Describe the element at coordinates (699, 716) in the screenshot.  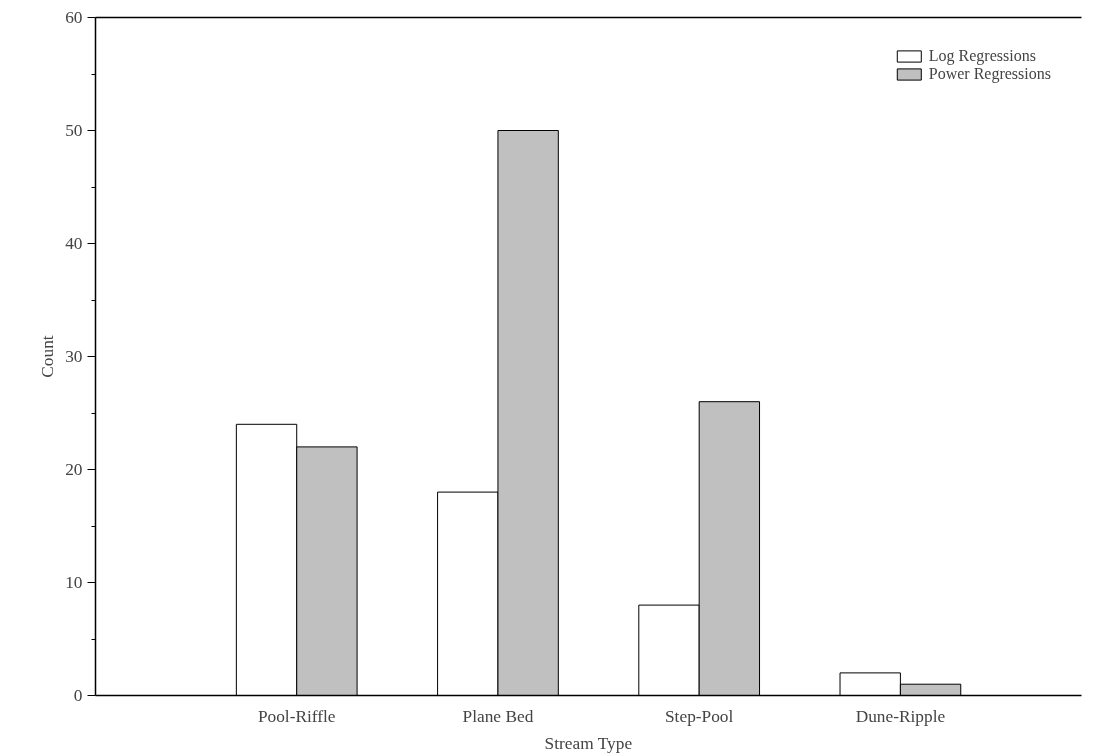
I see `x-tick-label: Step-Pool` at that location.